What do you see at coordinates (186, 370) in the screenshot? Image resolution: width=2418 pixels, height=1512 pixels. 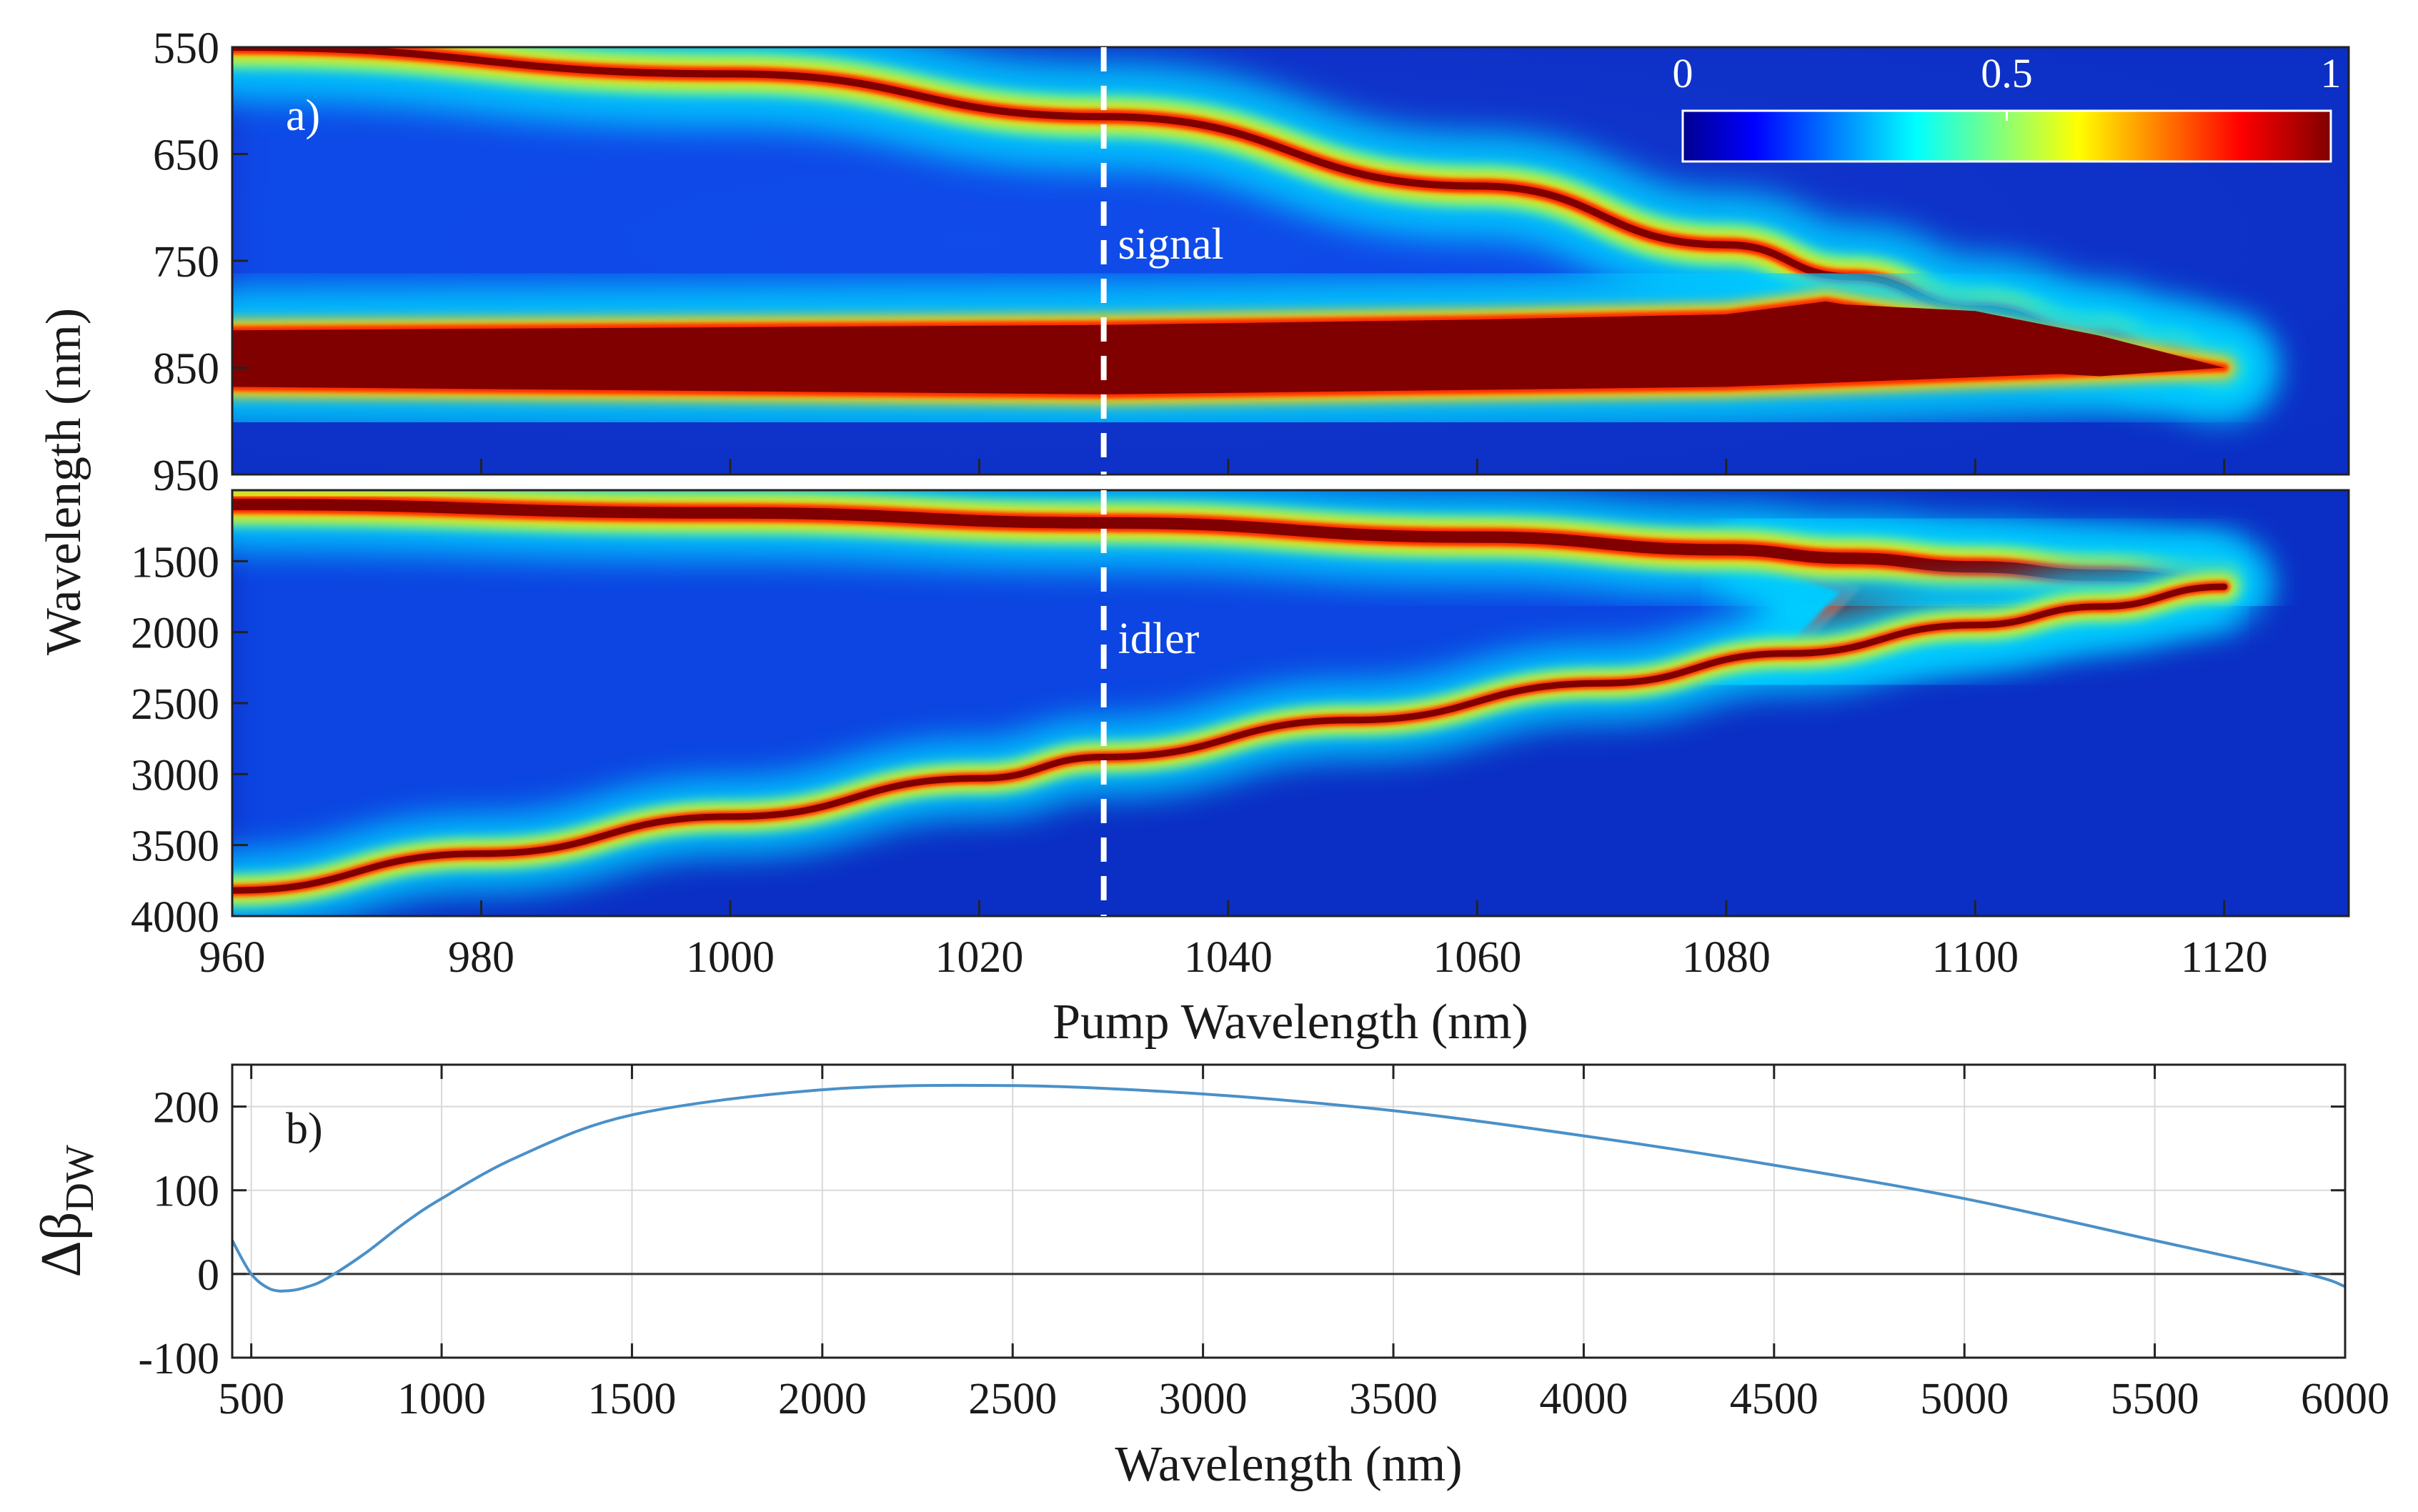 I see `y-tick-label-signal: 850` at bounding box center [186, 370].